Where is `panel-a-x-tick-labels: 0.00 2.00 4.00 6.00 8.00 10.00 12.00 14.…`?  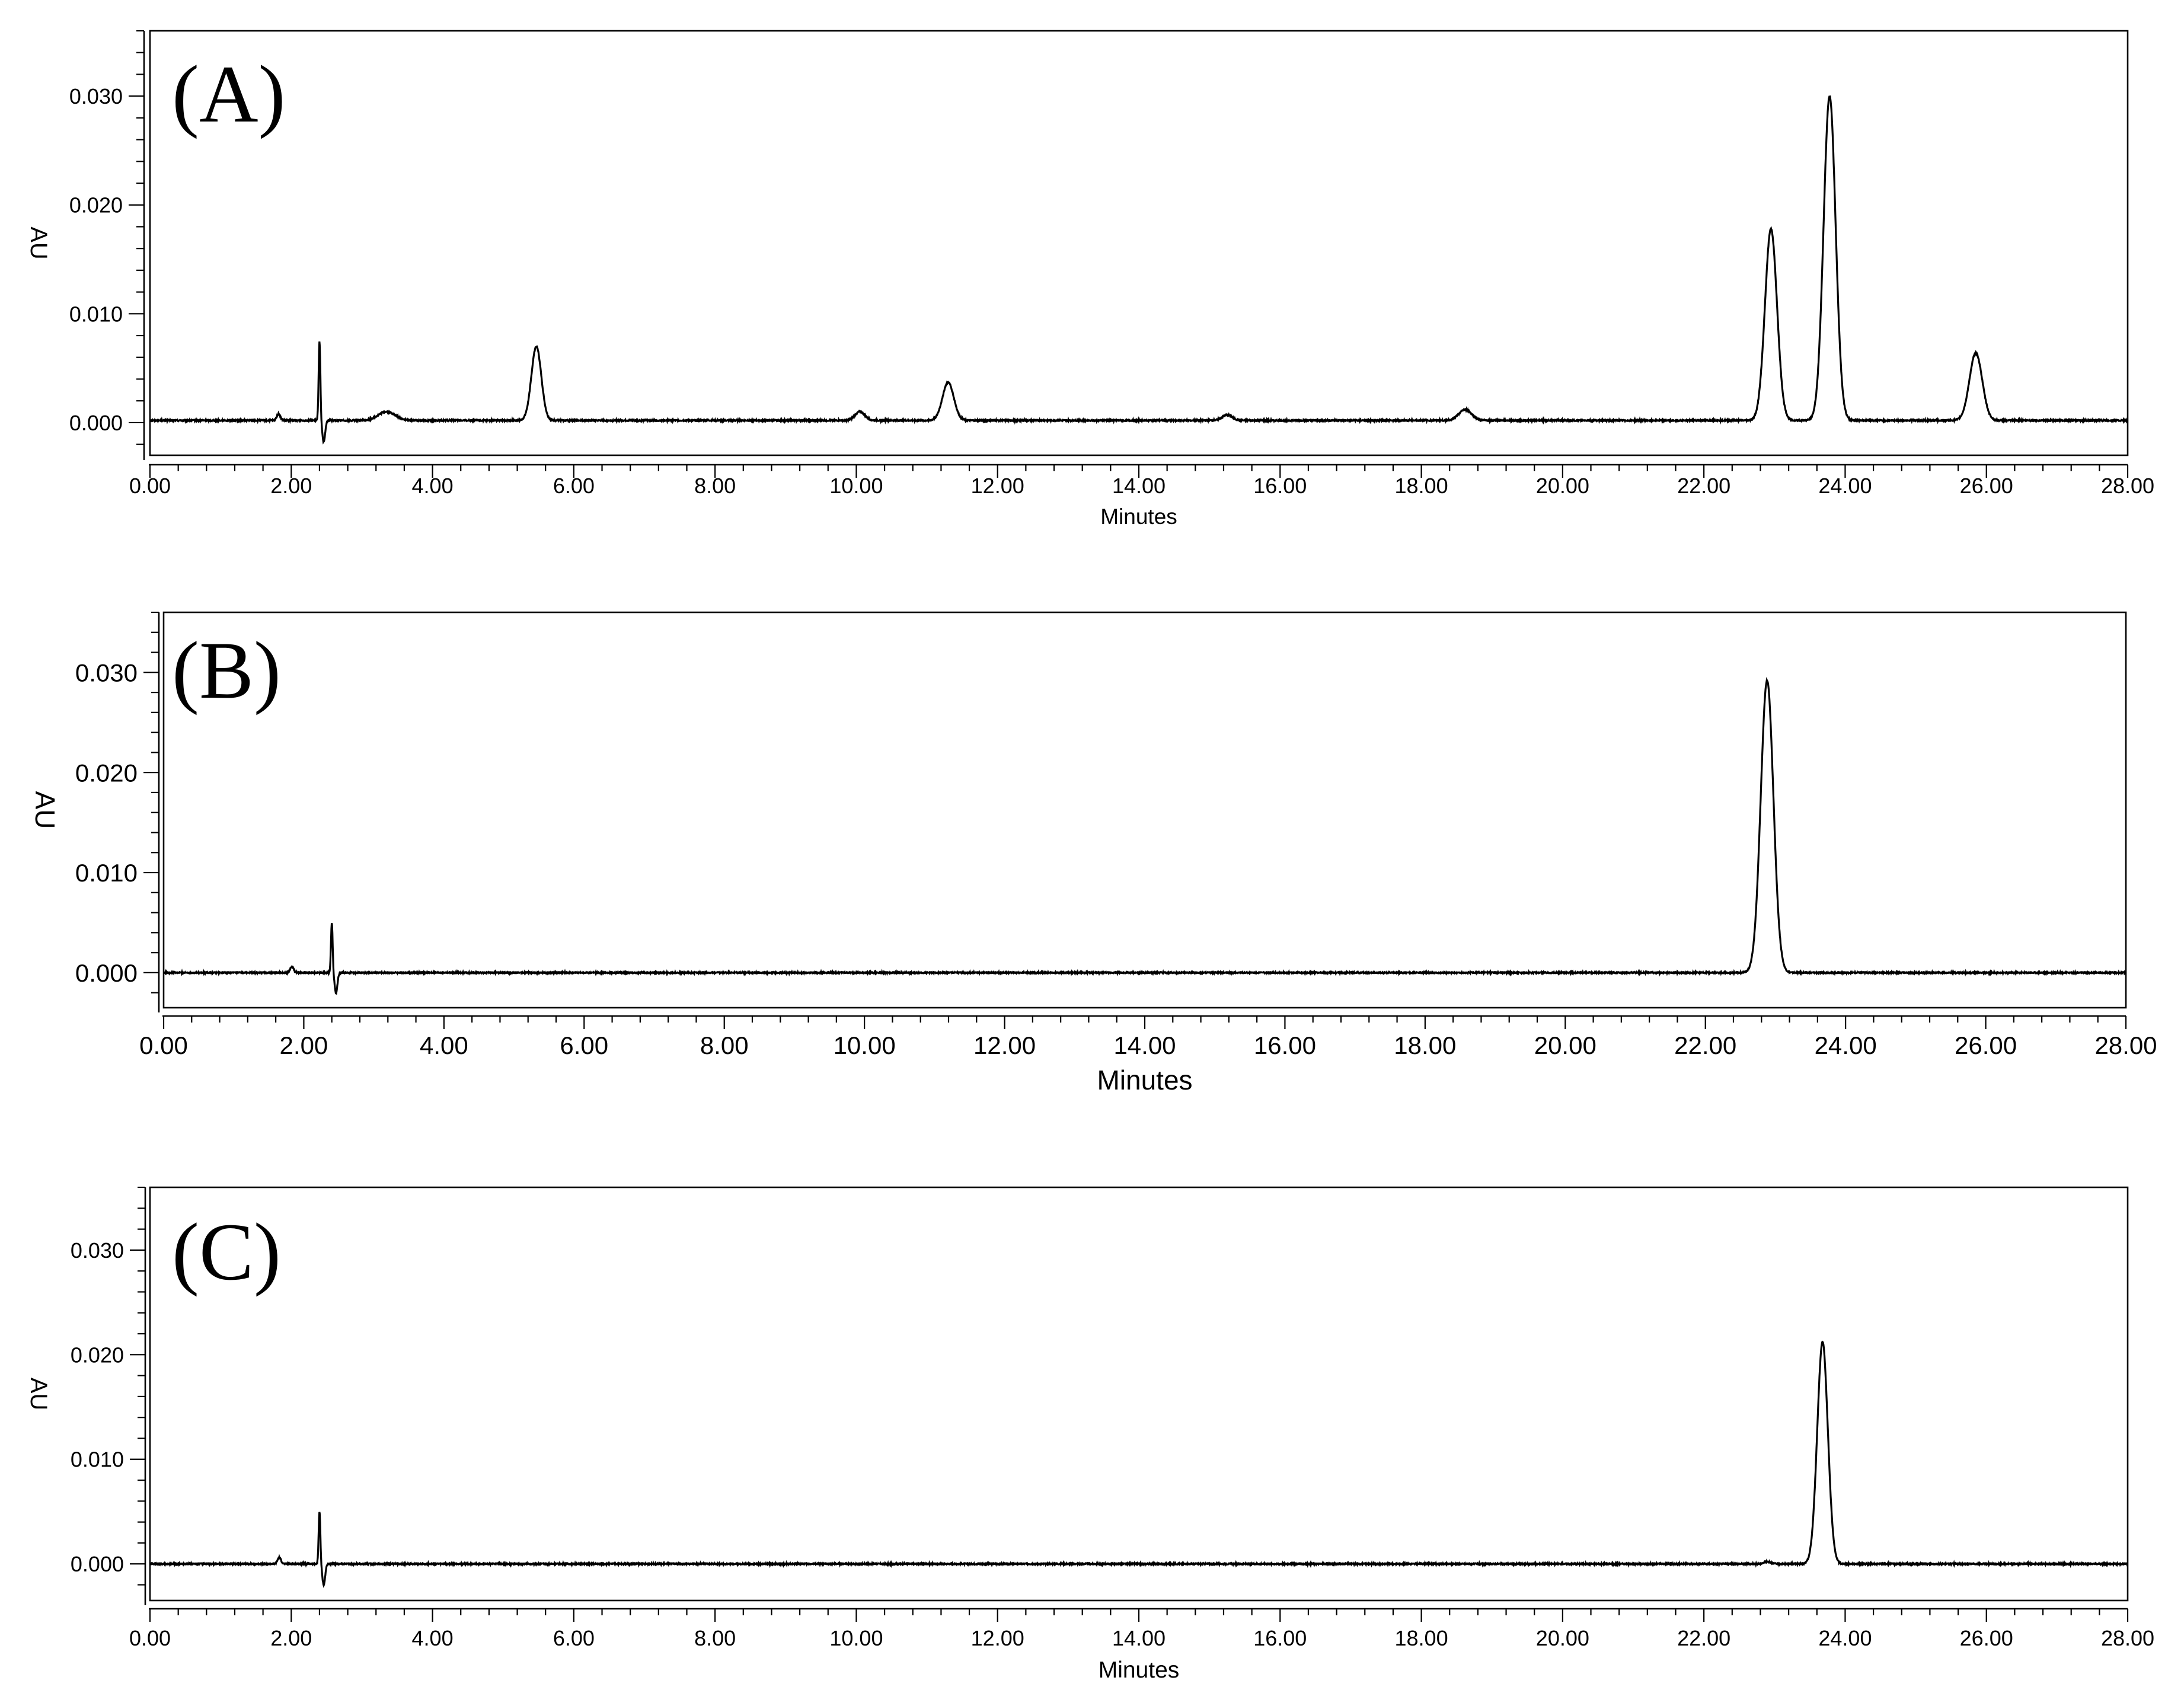 panel-a-x-tick-labels: 0.00 2.00 4.00 6.00 8.00 10.00 12.00 14.… is located at coordinates (1141, 486).